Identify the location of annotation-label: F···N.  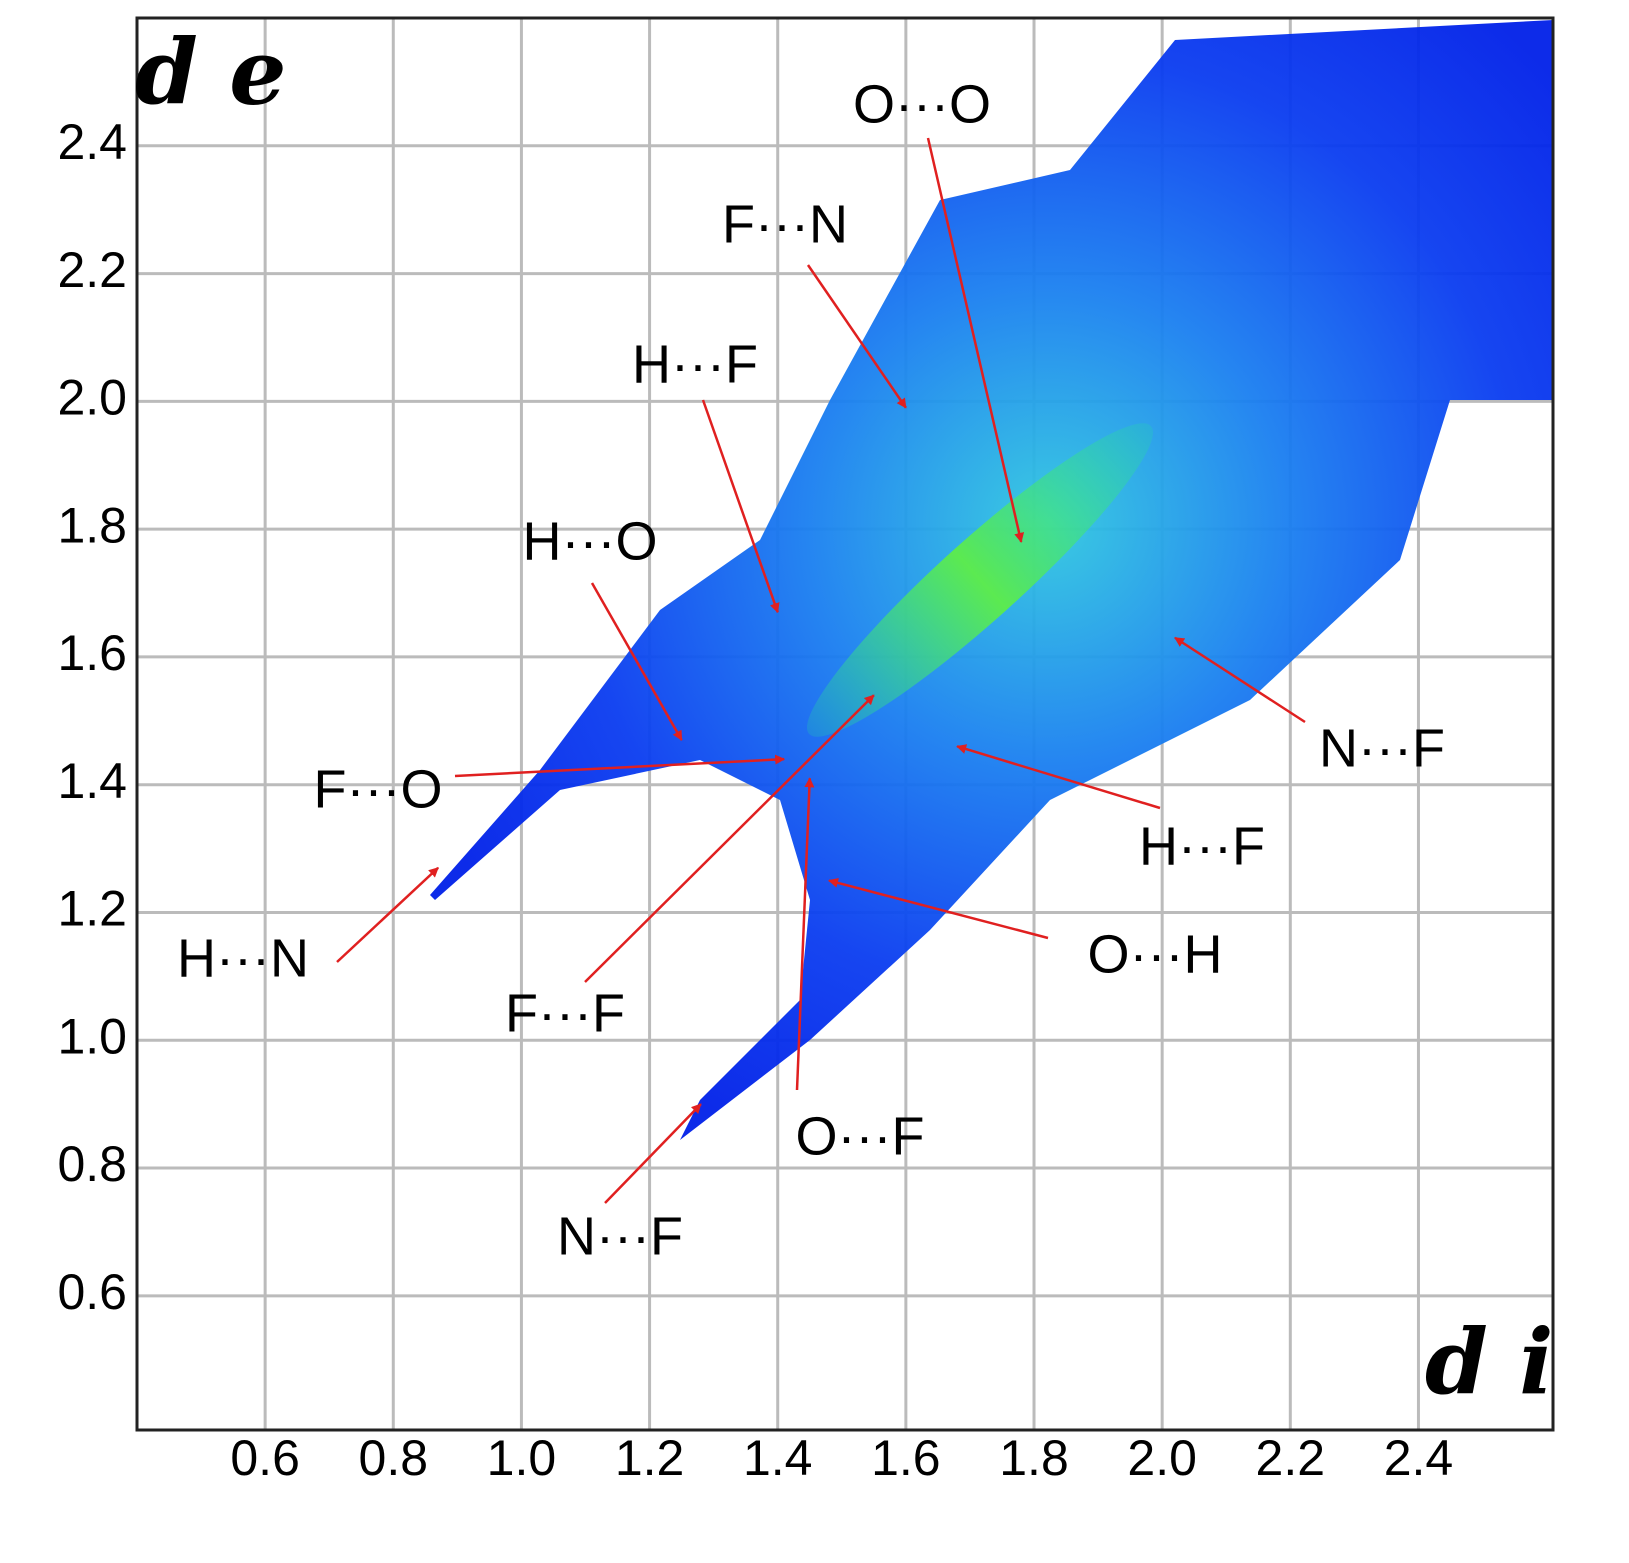
(785, 224).